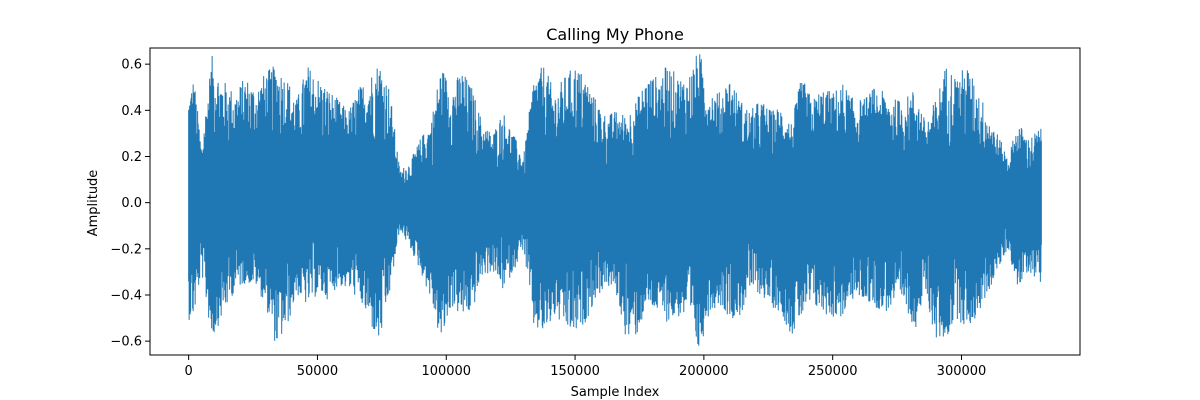  What do you see at coordinates (189, 371) in the screenshot?
I see `x-tick-label: 0` at bounding box center [189, 371].